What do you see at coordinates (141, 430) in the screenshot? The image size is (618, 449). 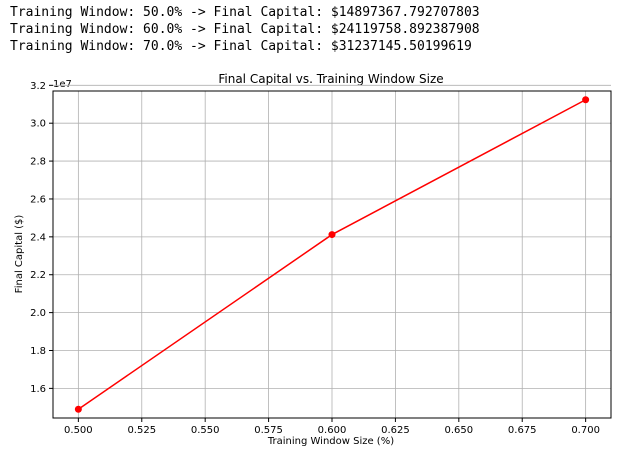 I see `x-tick-label: 0.525` at bounding box center [141, 430].